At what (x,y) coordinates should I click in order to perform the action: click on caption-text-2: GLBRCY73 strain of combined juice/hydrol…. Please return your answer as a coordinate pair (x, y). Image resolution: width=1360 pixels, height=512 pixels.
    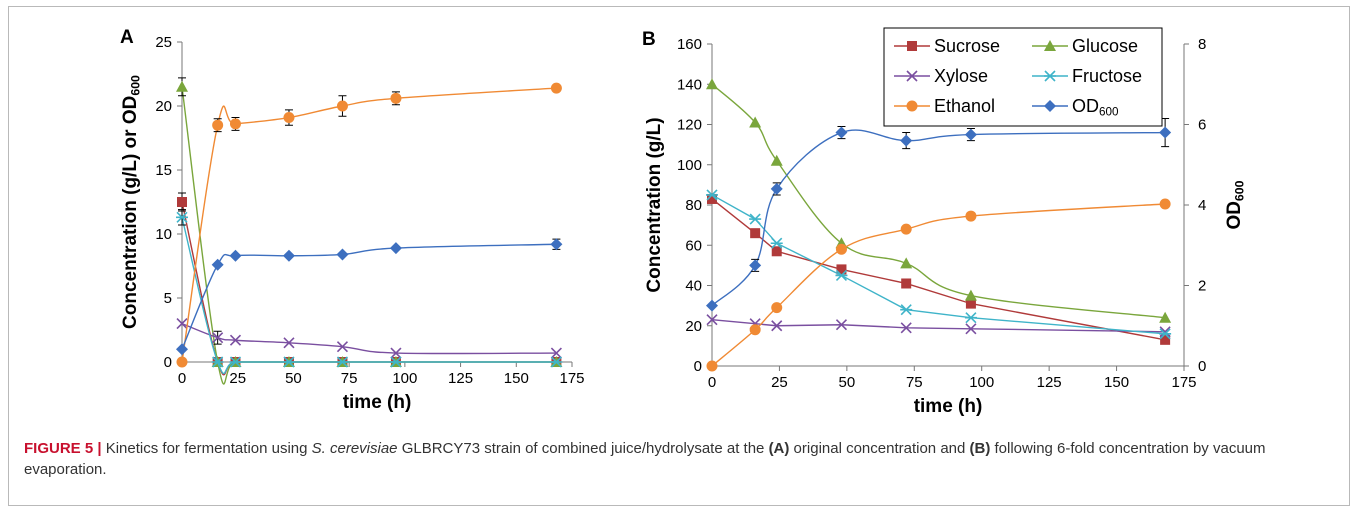
    Looking at the image, I should click on (583, 448).